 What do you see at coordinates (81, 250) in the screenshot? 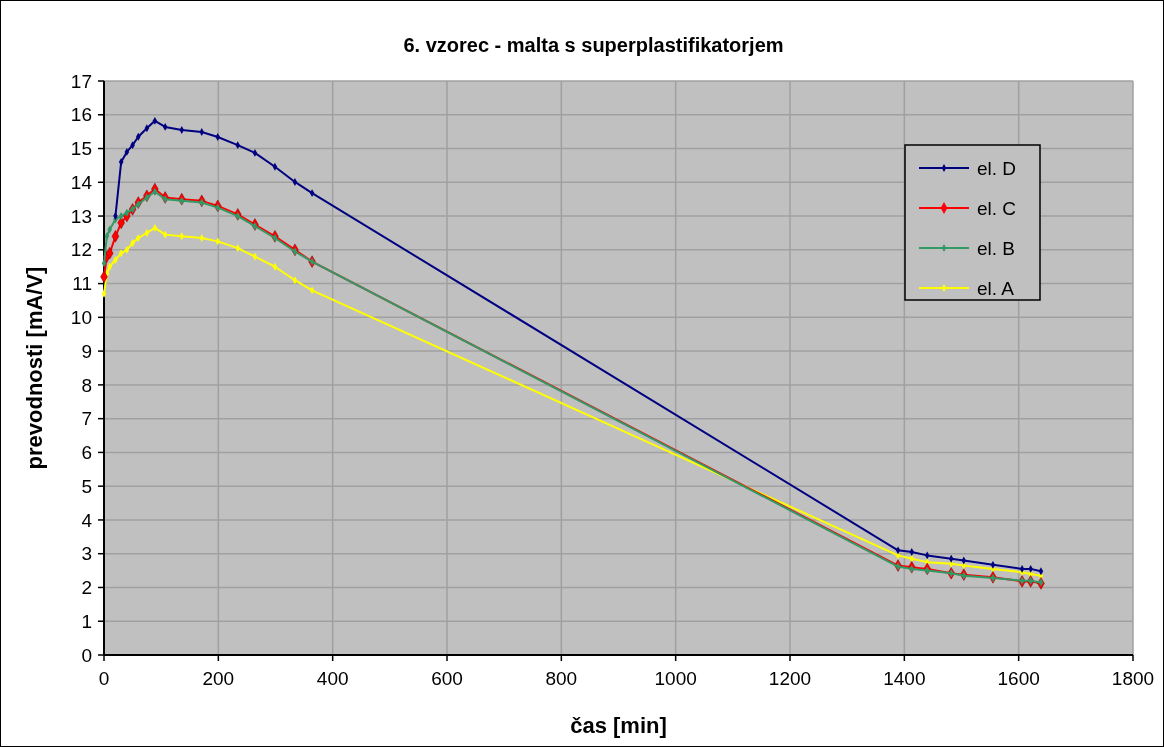
I see `y-tick-label: 12` at bounding box center [81, 250].